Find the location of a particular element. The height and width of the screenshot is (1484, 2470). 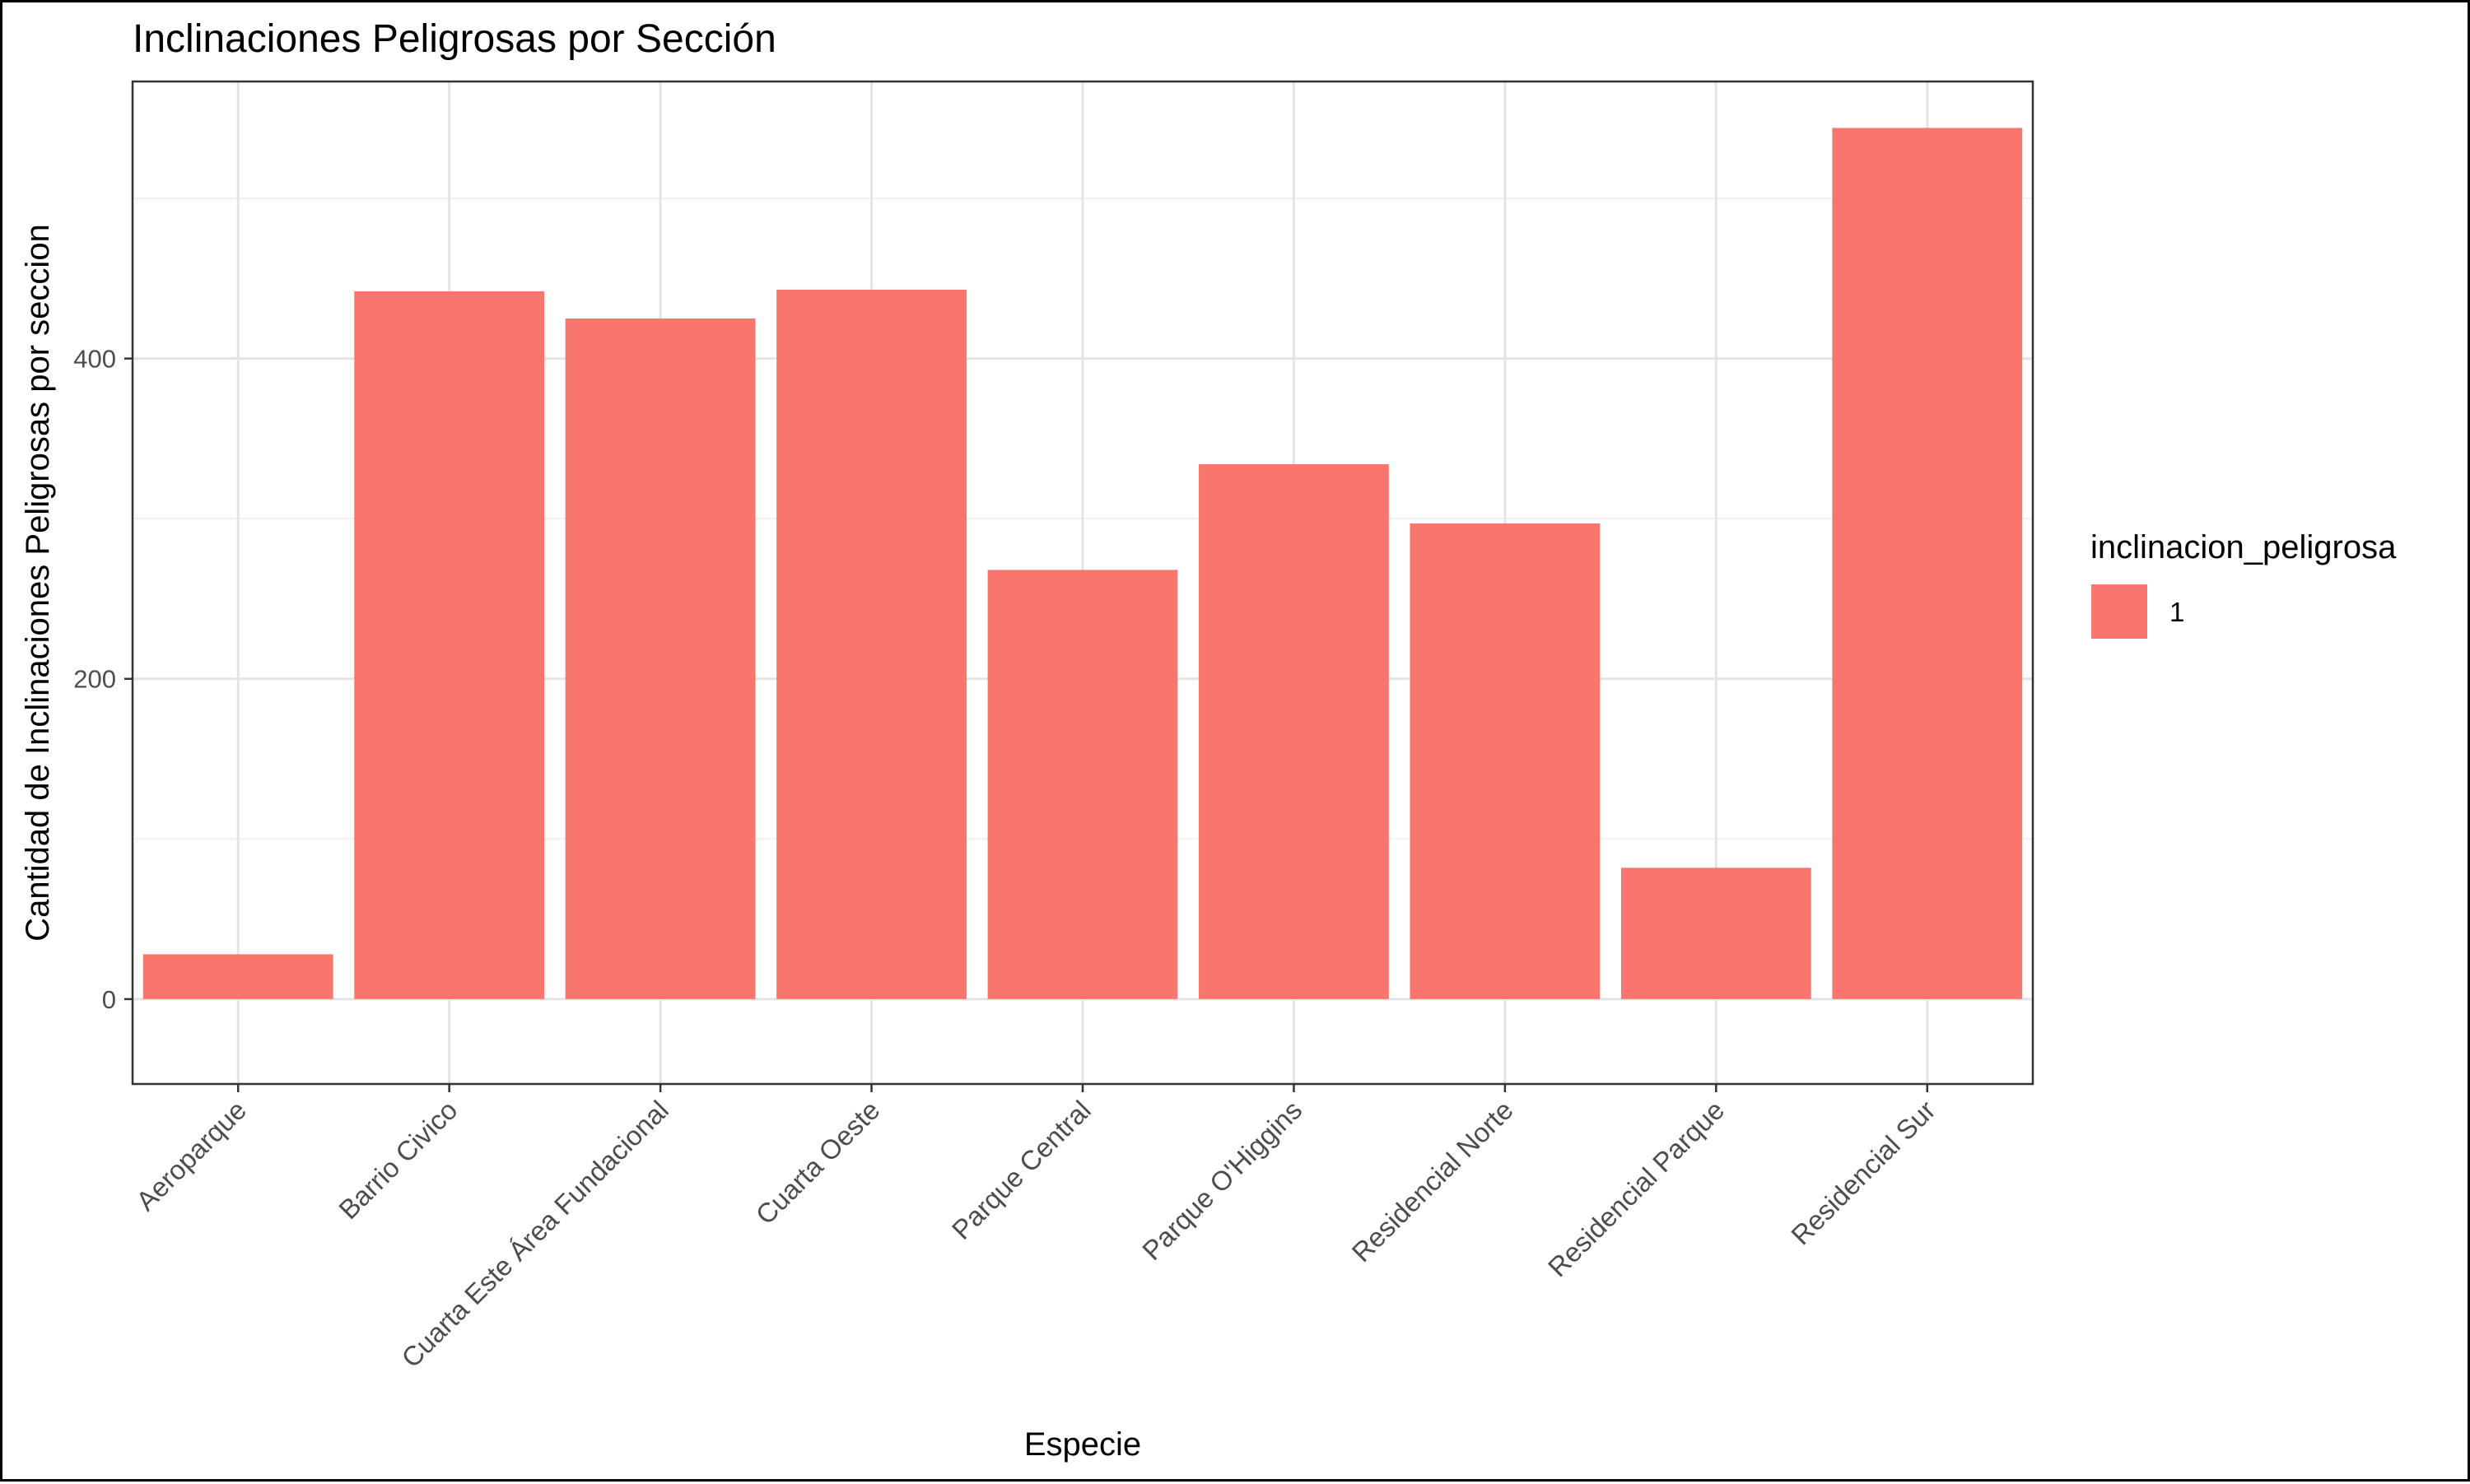

legend-label: 1 is located at coordinates (2176, 612).